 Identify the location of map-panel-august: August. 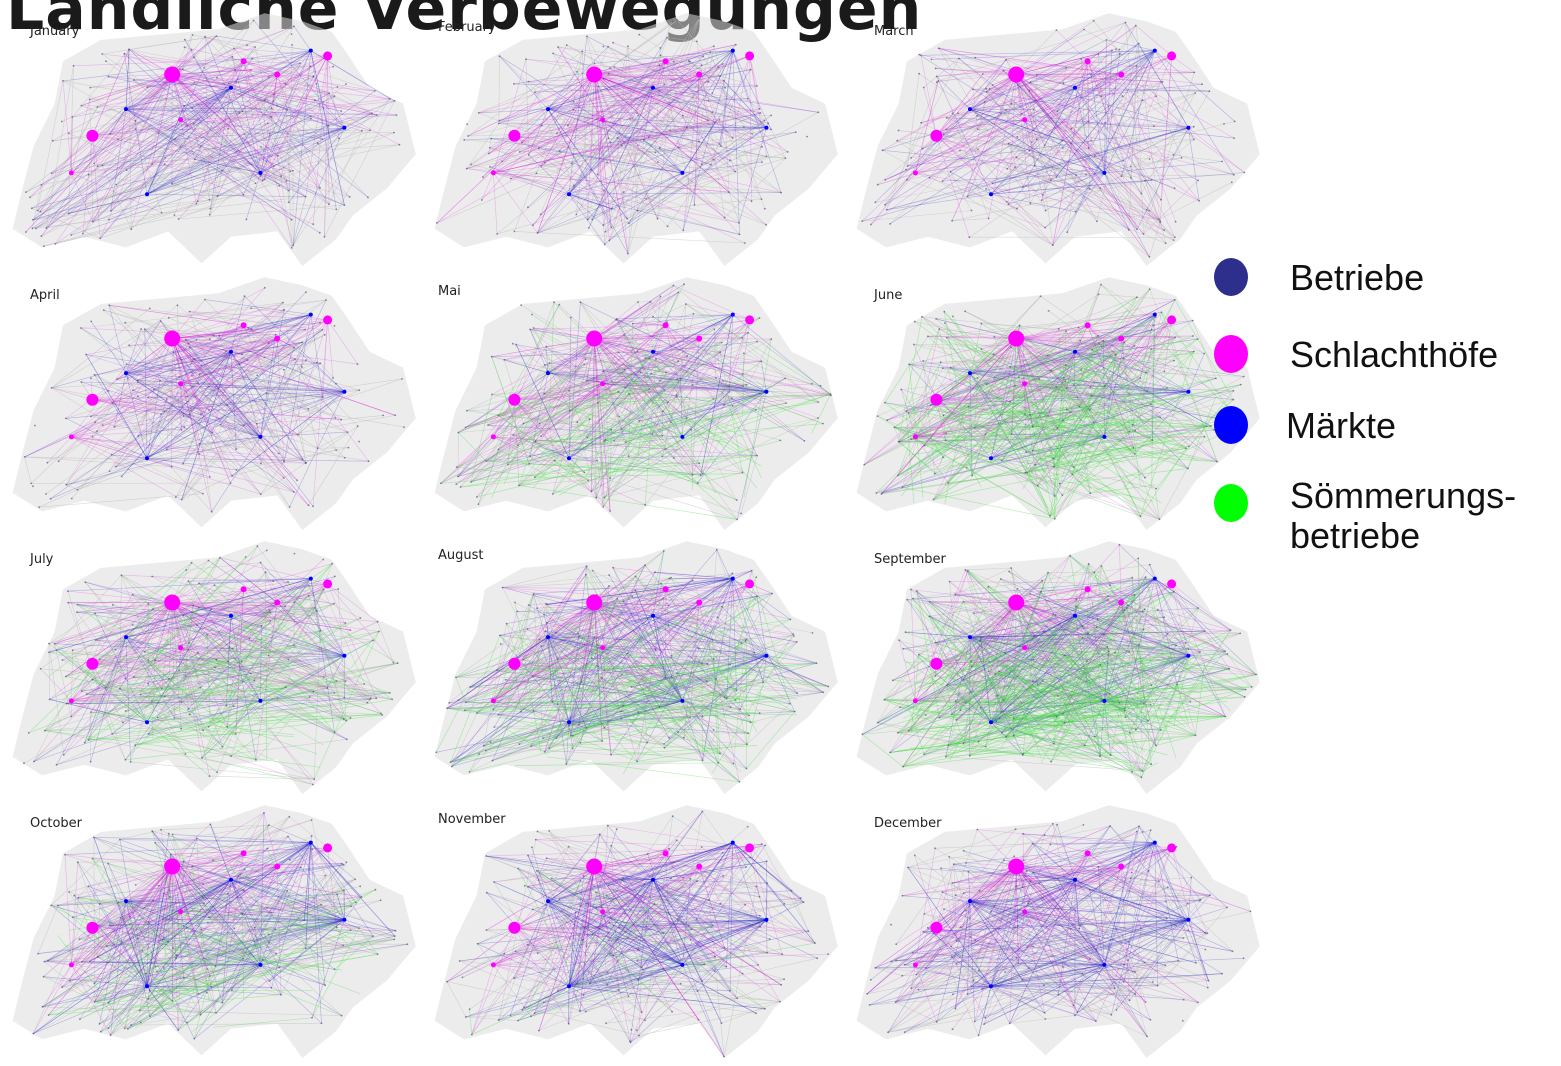
(632, 669).